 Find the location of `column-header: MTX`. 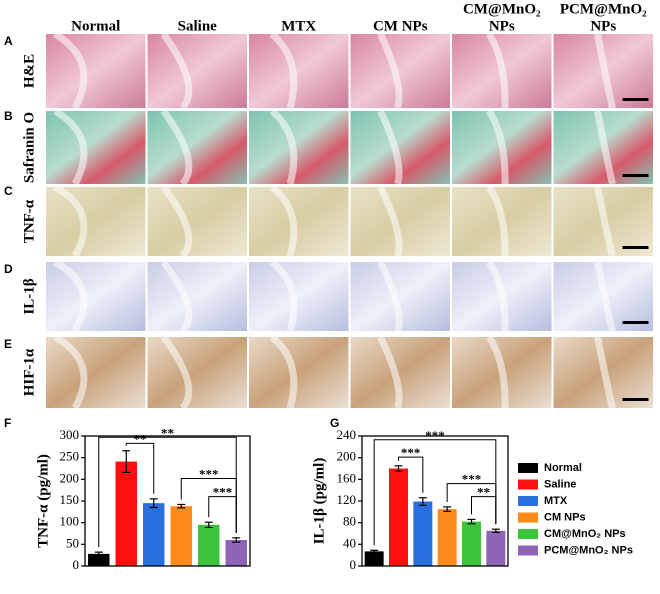

column-header: MTX is located at coordinates (298, 26).